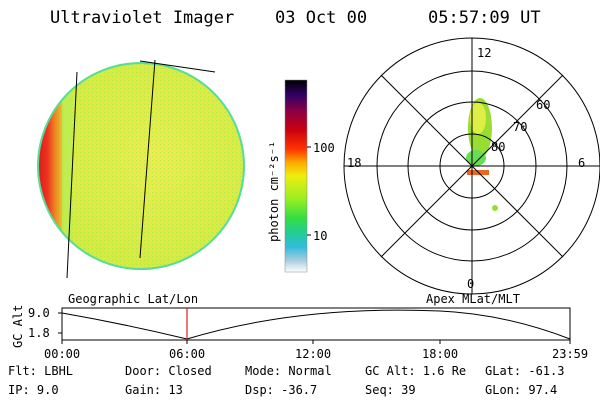 This screenshot has height=400, width=600. What do you see at coordinates (484, 18) in the screenshot?
I see `time-label: 05:57:09 UT` at bounding box center [484, 18].